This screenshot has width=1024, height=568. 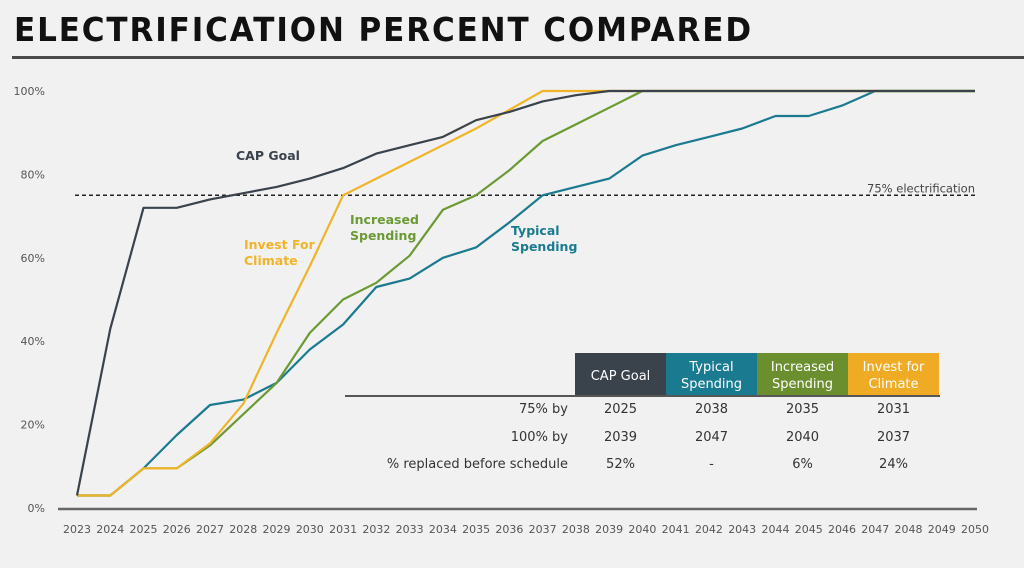 I want to click on x-tick-label: 2040, so click(x=642, y=529).